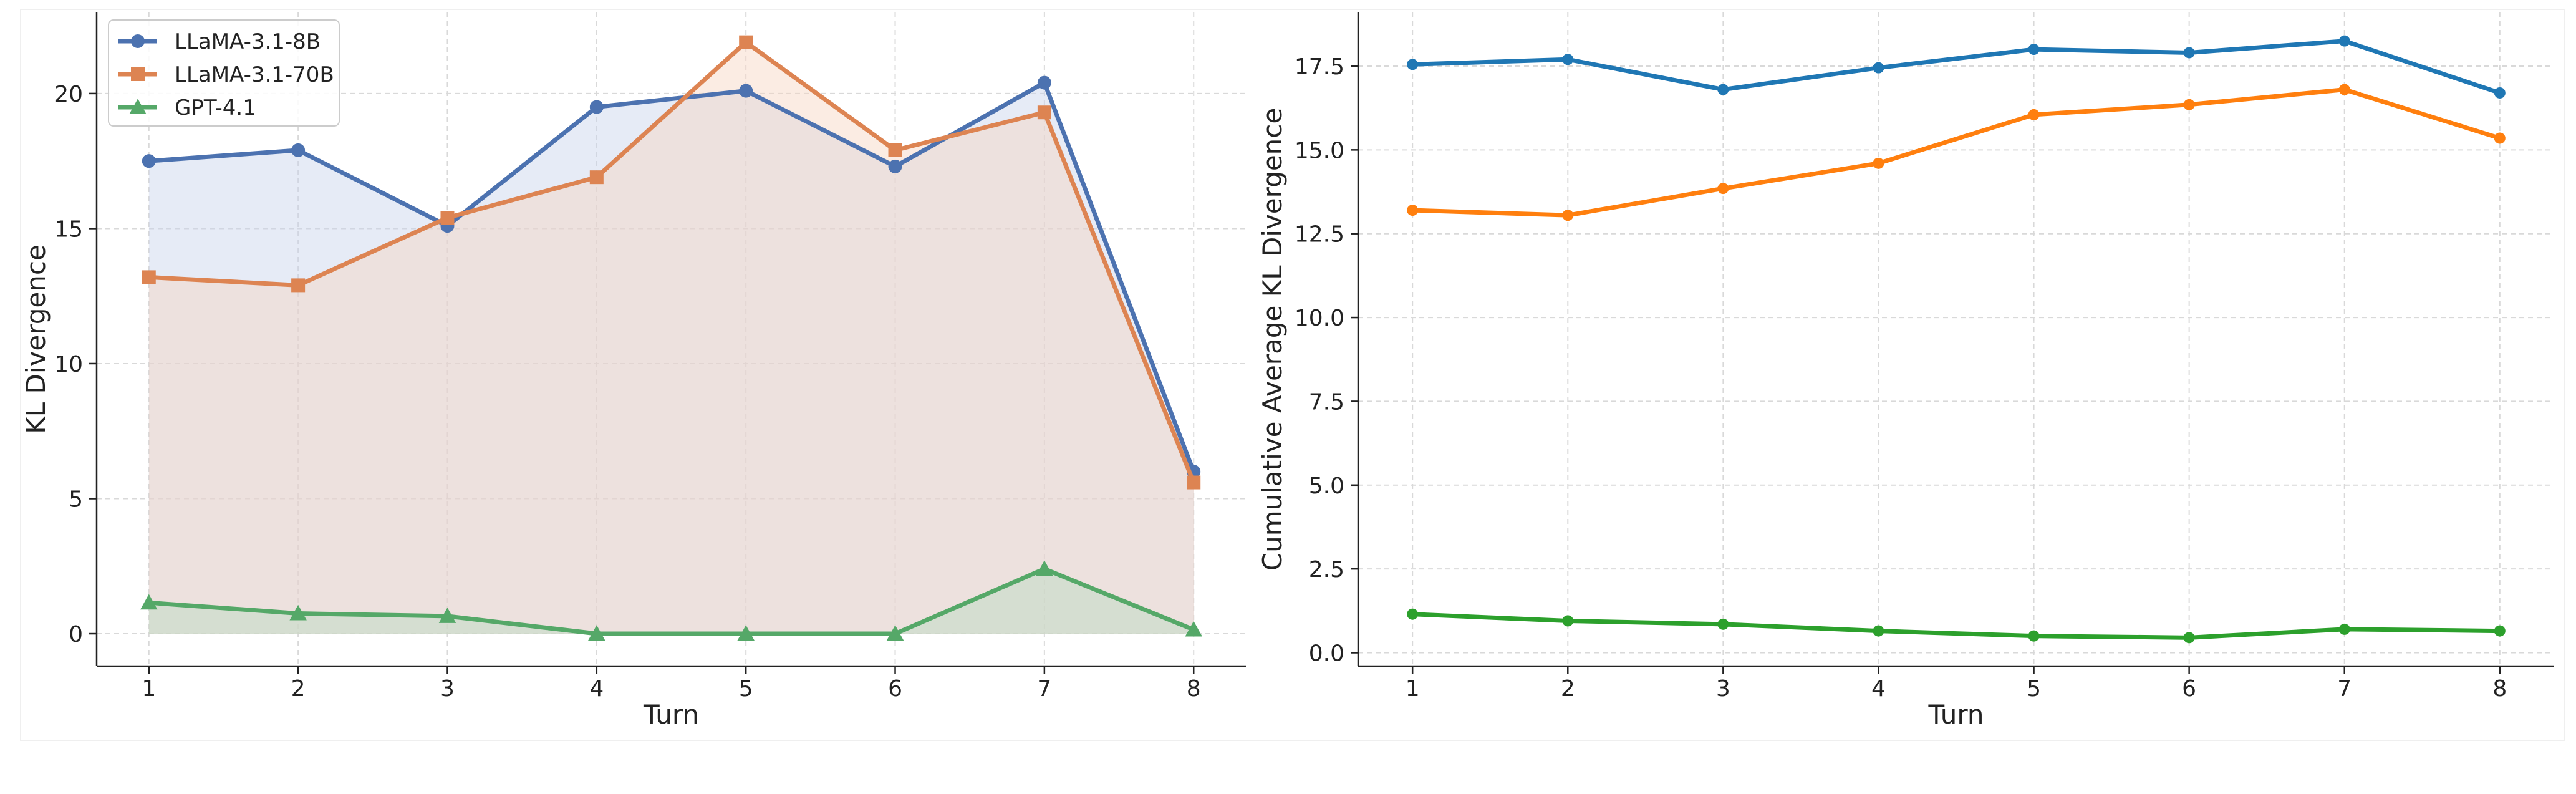  I want to click on legend-label: LLaMA-3.1-8B, so click(248, 41).